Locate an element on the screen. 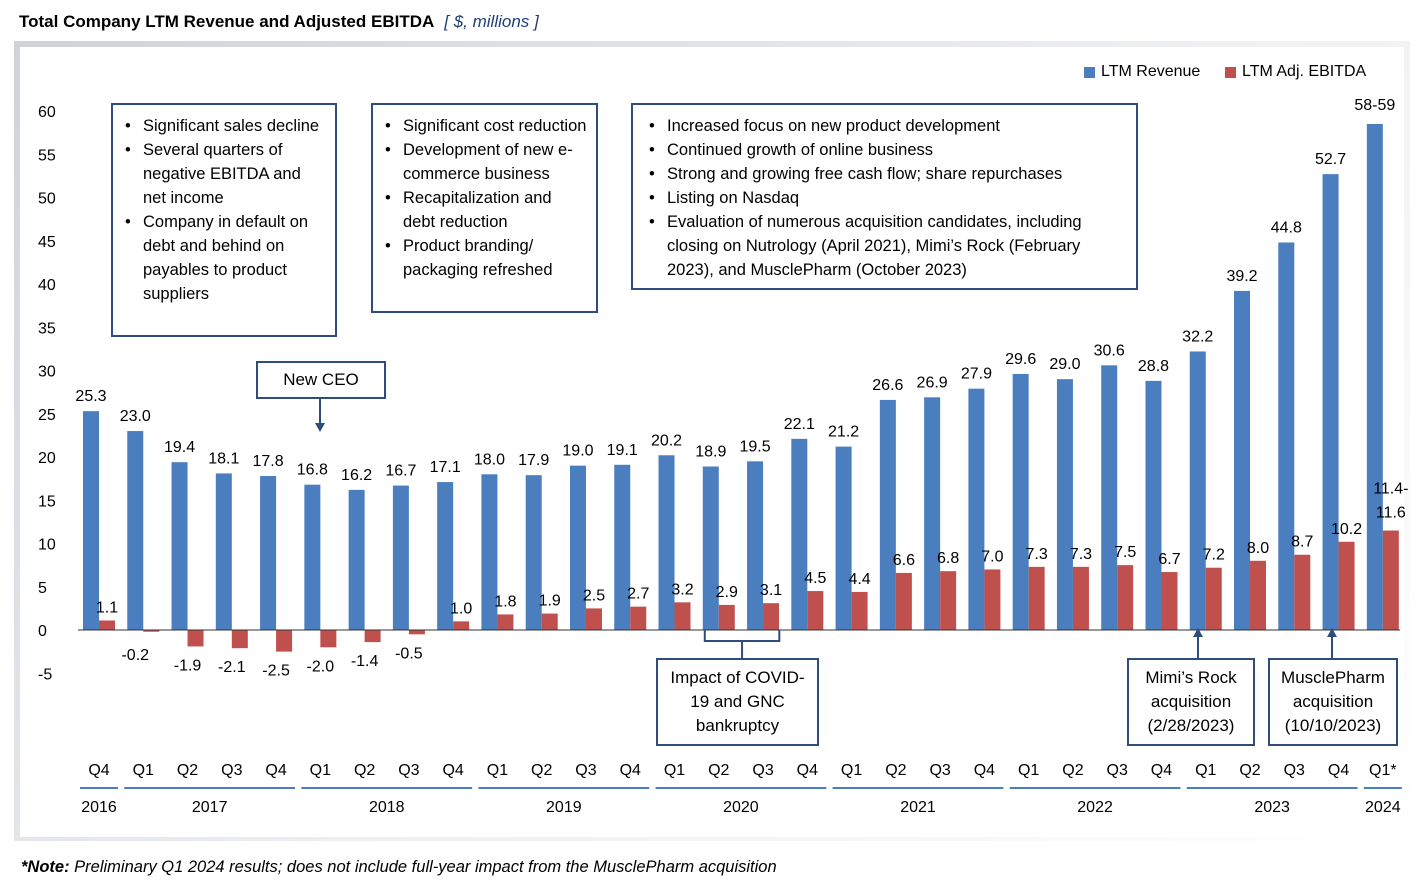 The width and height of the screenshot is (1420, 884). y-tick-label: 30 is located at coordinates (47, 372).